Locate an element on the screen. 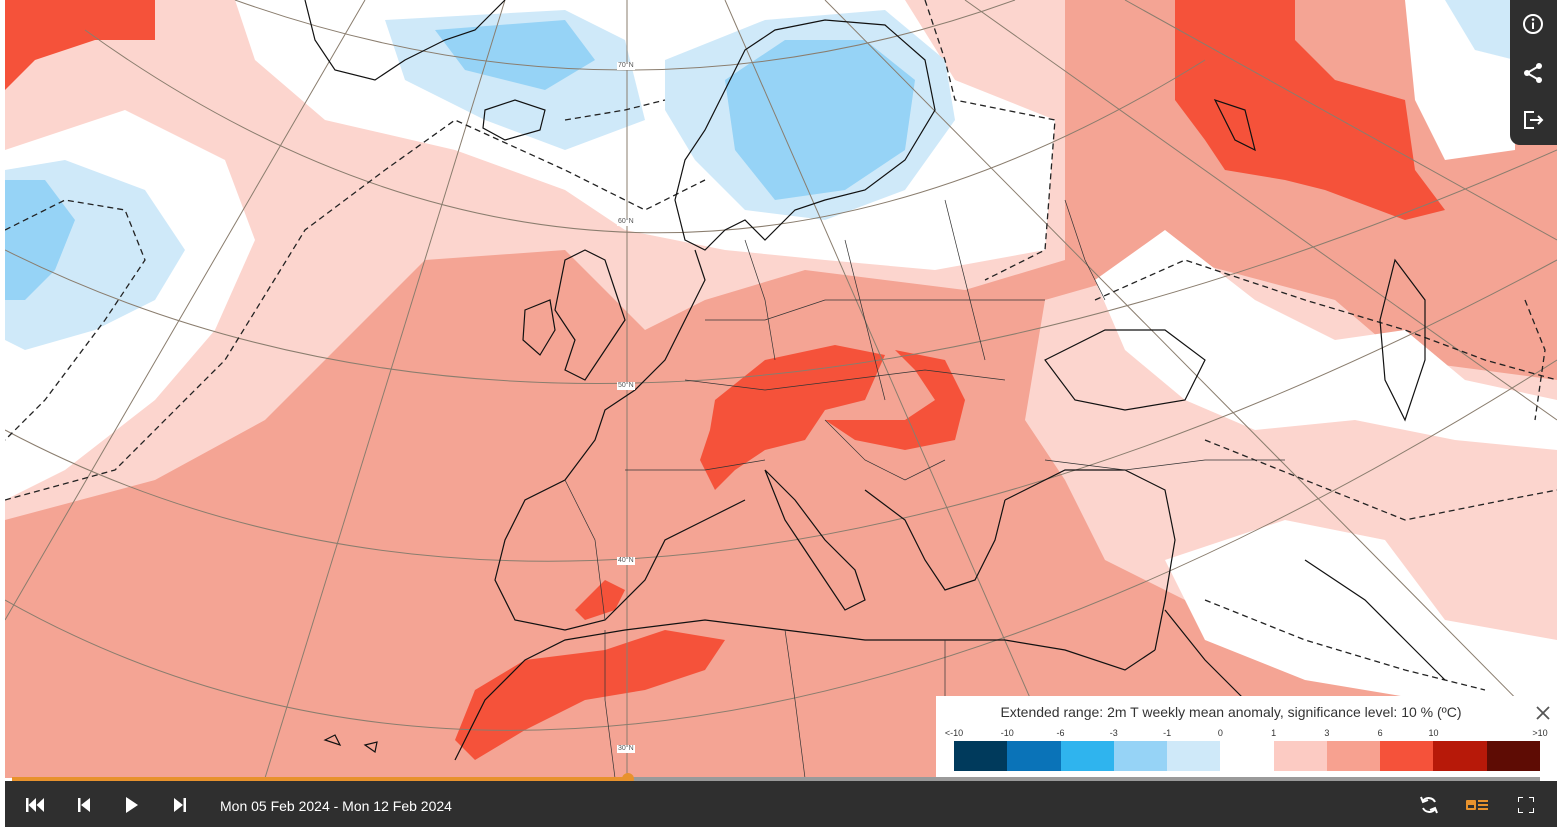  play-icon is located at coordinates (132, 805).